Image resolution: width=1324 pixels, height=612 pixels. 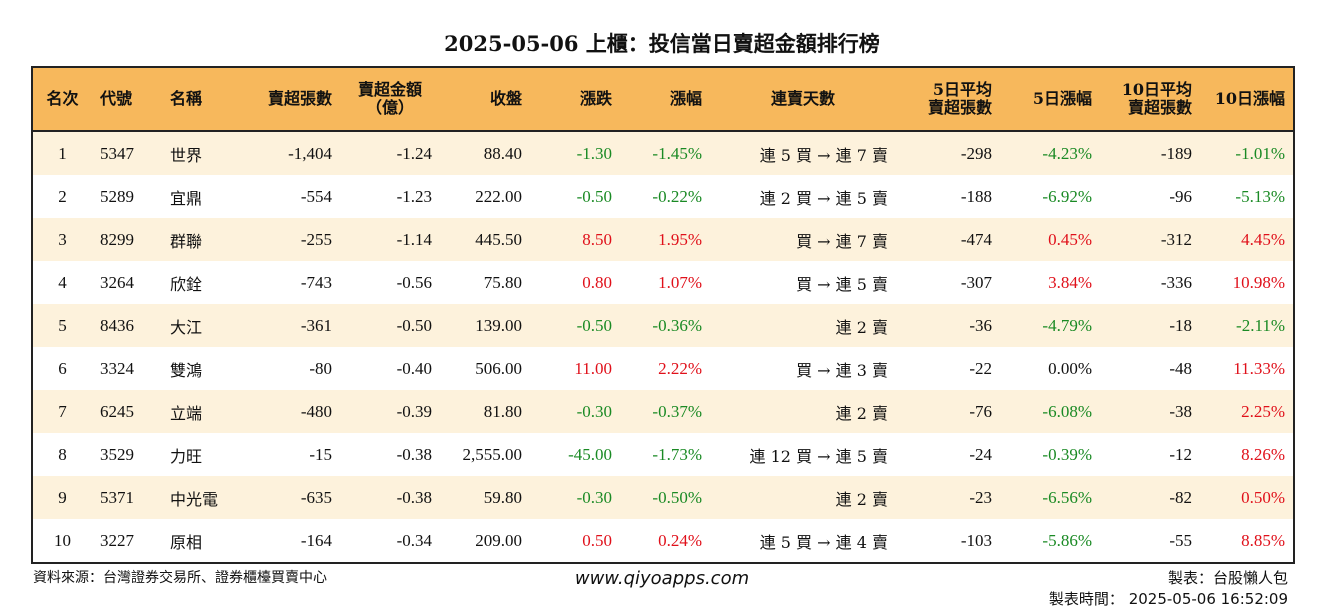 What do you see at coordinates (485, 282) in the screenshot?
I see `cell-close: 75.80` at bounding box center [485, 282].